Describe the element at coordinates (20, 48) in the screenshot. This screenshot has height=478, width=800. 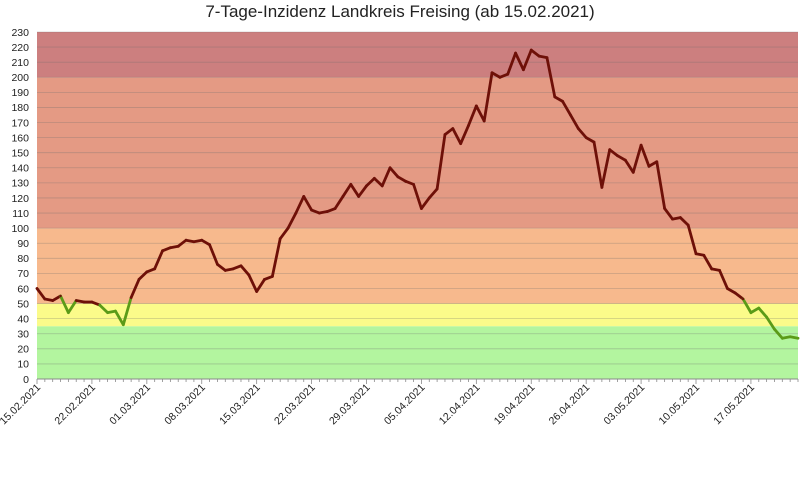
I see `y-tick-label-220: 220` at that location.